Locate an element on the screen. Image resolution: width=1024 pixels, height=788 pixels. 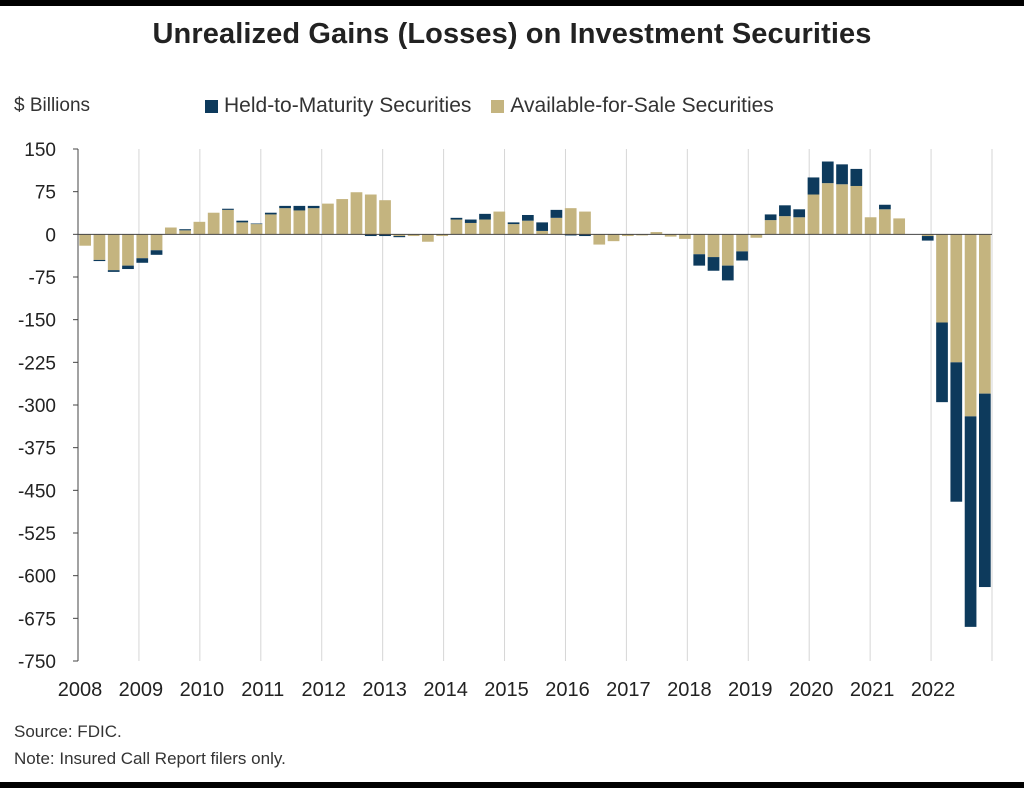
legend-swatch-htm is located at coordinates (211, 106).